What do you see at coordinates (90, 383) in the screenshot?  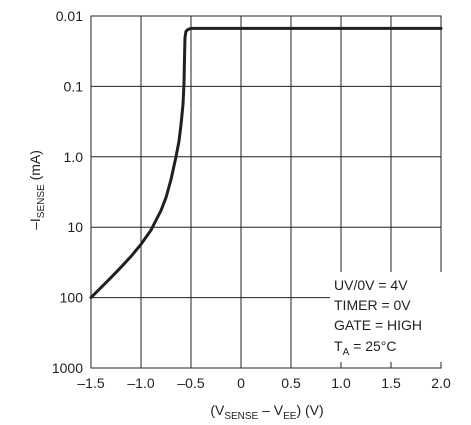 I see `x-tick-label: –1.5` at bounding box center [90, 383].